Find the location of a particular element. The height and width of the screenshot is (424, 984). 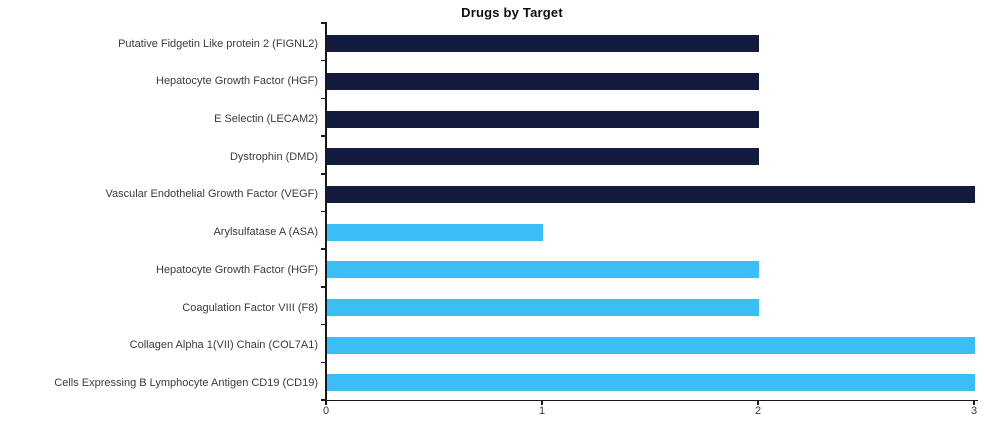

category-label: Coagulation Factor VIII (F8) is located at coordinates (250, 307).